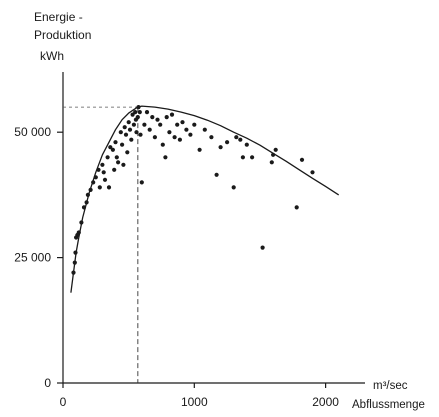 The width and height of the screenshot is (439, 417). Describe the element at coordinates (58, 17) in the screenshot. I see `y-axis-label-line-1: Energie -` at that location.